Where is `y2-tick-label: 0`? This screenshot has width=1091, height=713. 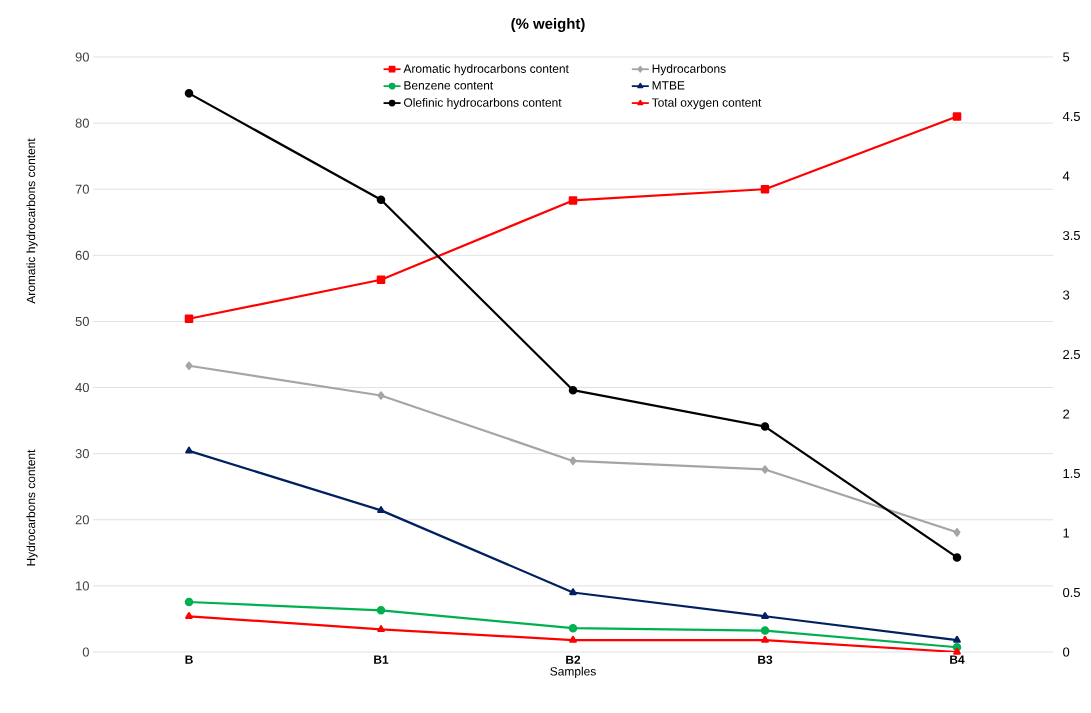 y2-tick-label: 0 is located at coordinates (1066, 652).